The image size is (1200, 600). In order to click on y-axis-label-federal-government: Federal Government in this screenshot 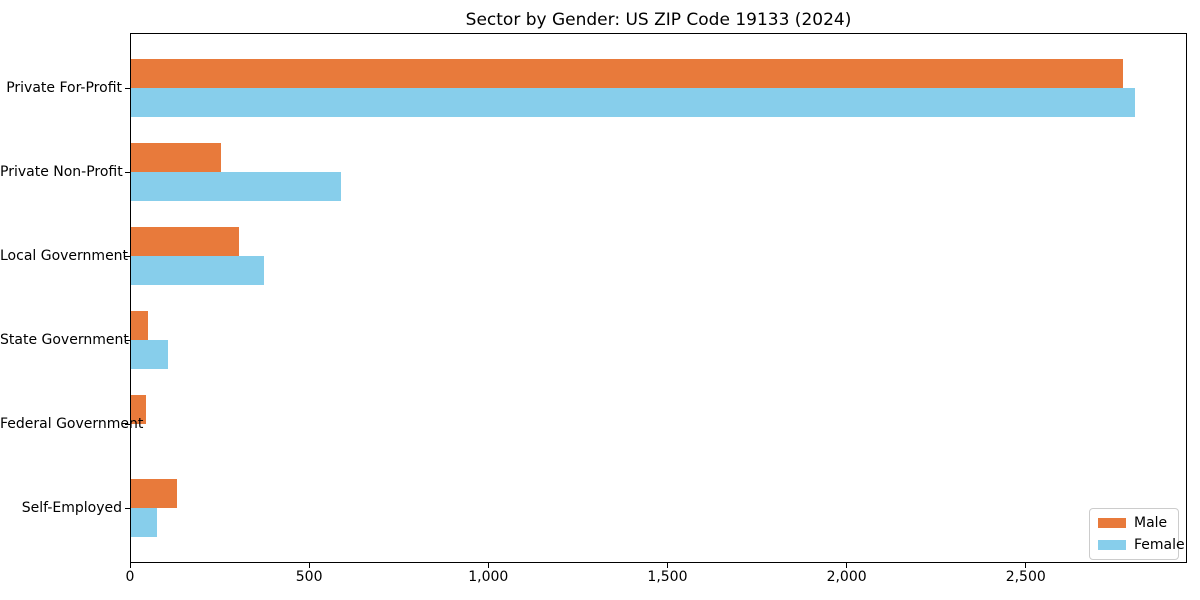, I will do `click(72, 424)`.